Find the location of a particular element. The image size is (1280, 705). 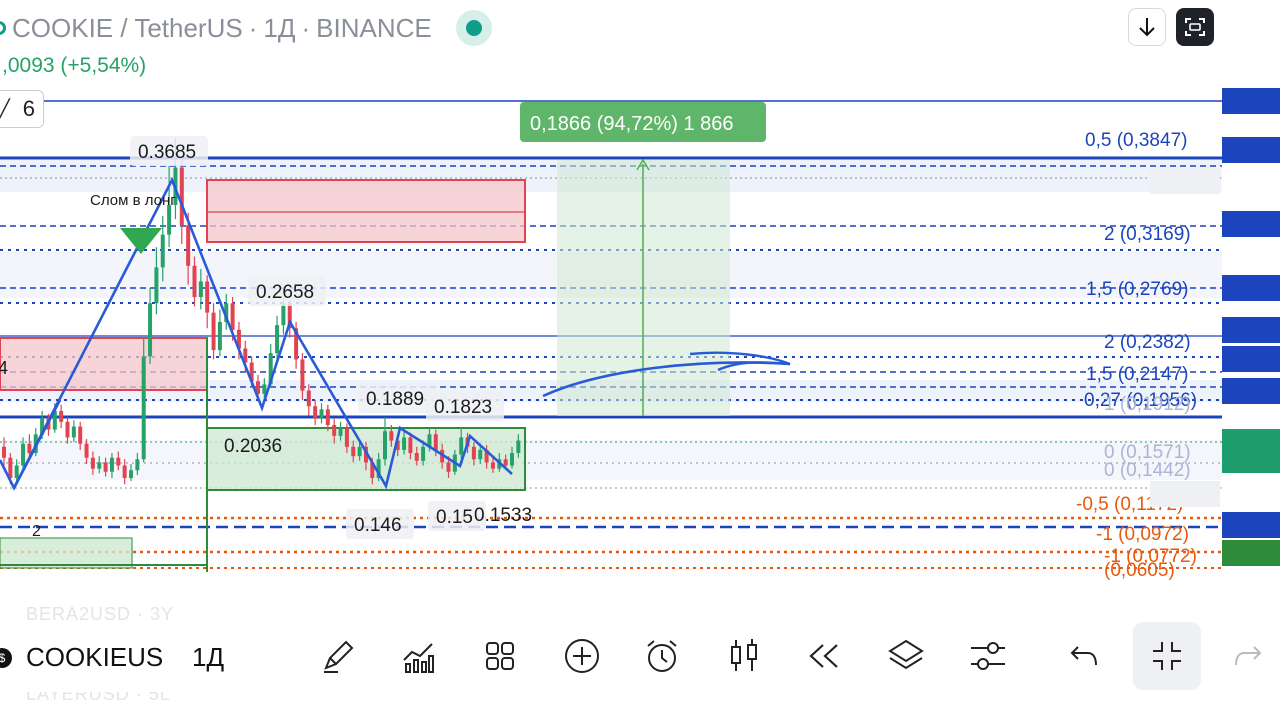

chart-type-button is located at coordinates (744, 656).